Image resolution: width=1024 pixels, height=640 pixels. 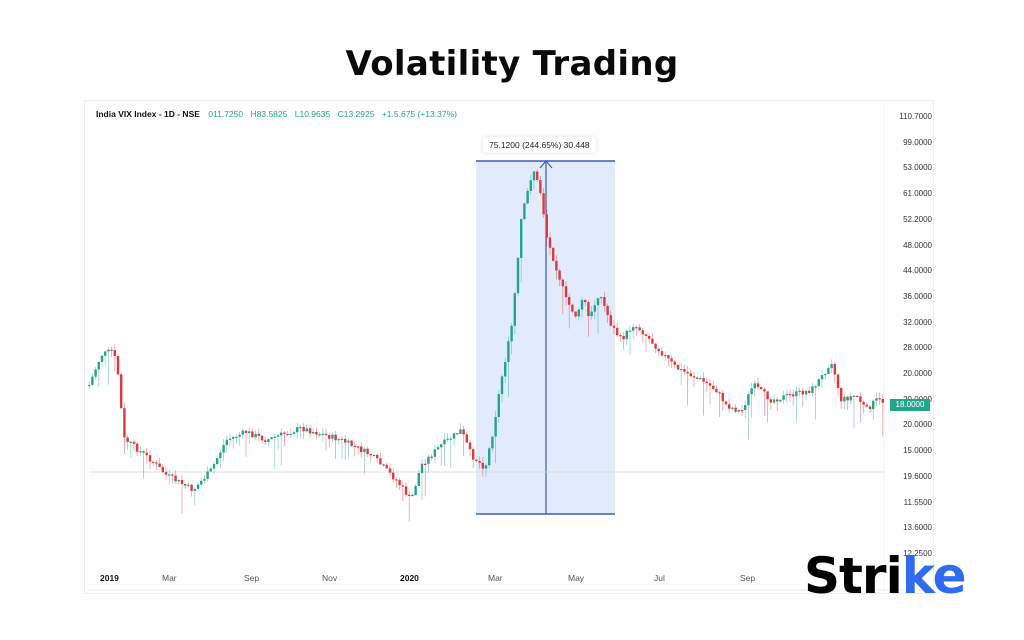 I want to click on y-tick-label: 28.0000, so click(x=917, y=348).